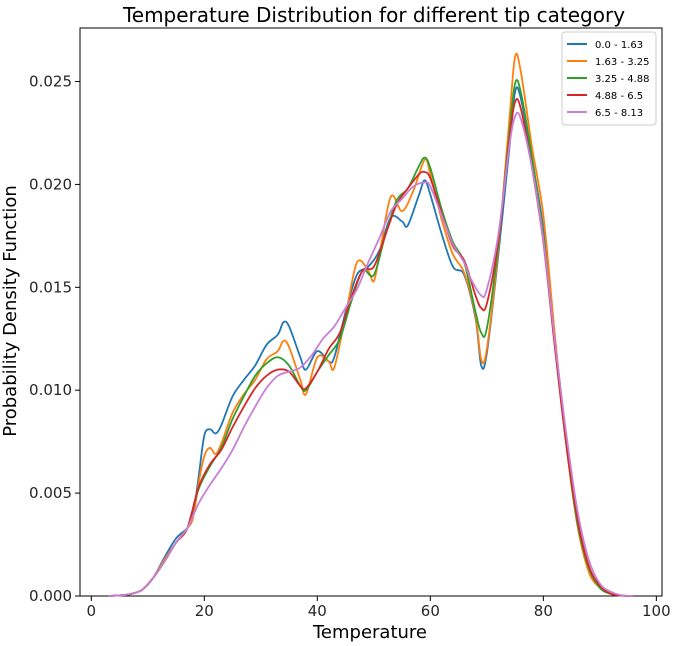 The width and height of the screenshot is (679, 646). Describe the element at coordinates (92, 611) in the screenshot. I see `x-tick-label: 0` at that location.